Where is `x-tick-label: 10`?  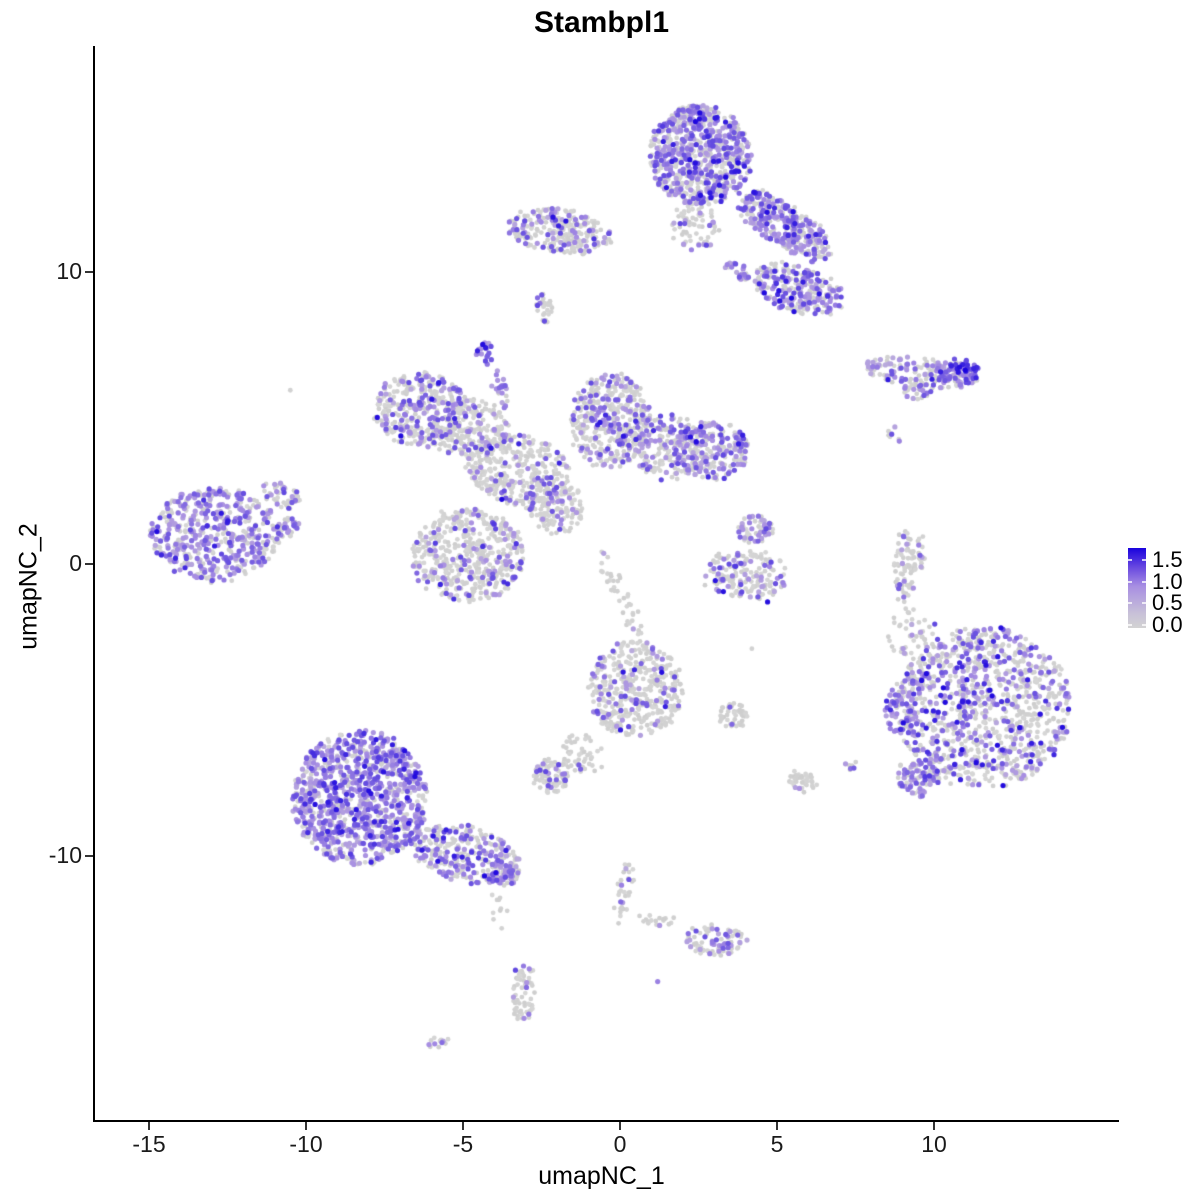 x-tick-label: 10 is located at coordinates (934, 1144).